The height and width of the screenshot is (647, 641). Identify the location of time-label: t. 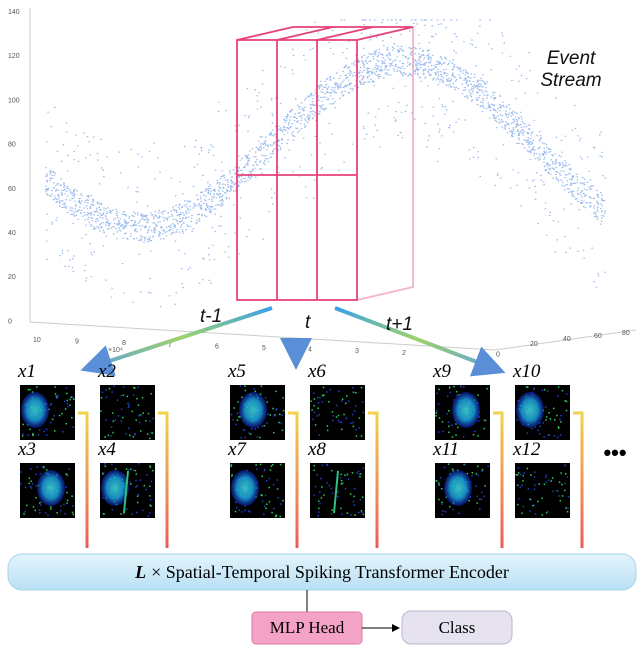
(308, 322).